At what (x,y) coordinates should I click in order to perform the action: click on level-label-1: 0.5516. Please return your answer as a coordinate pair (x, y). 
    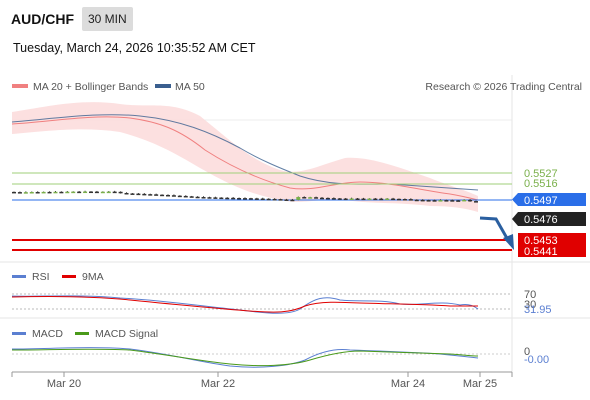
    Looking at the image, I should click on (541, 184).